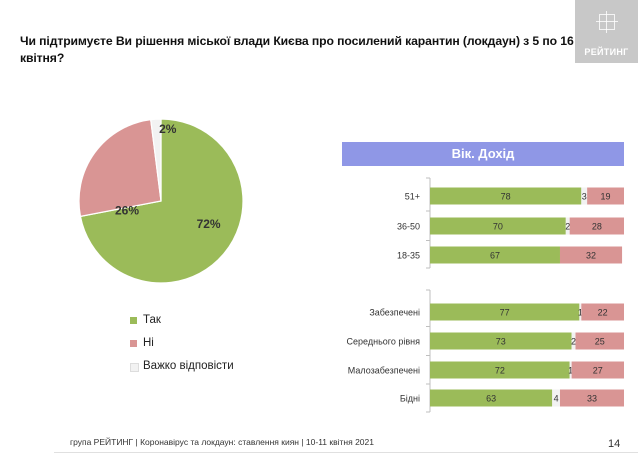  What do you see at coordinates (152, 320) in the screenshot?
I see `legend-label-yes: Так` at bounding box center [152, 320].